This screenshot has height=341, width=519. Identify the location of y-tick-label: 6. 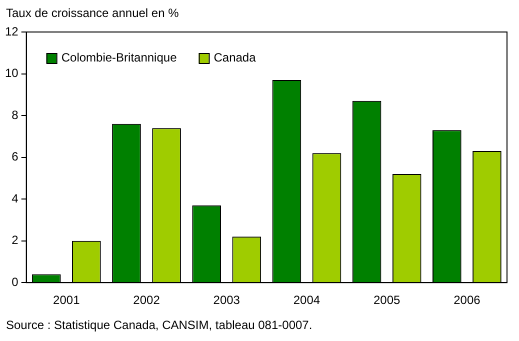
(15, 157).